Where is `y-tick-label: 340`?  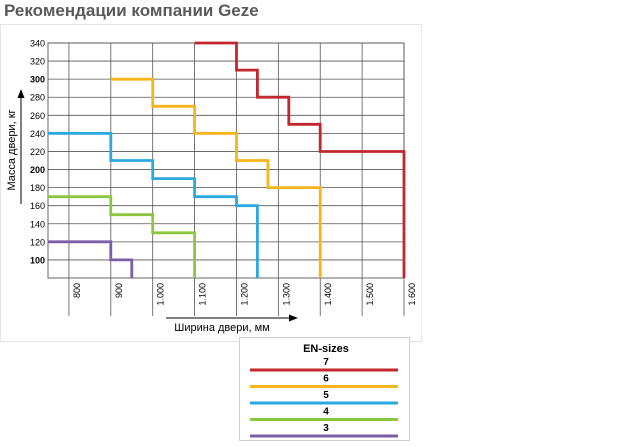 y-tick-label: 340 is located at coordinates (37, 44).